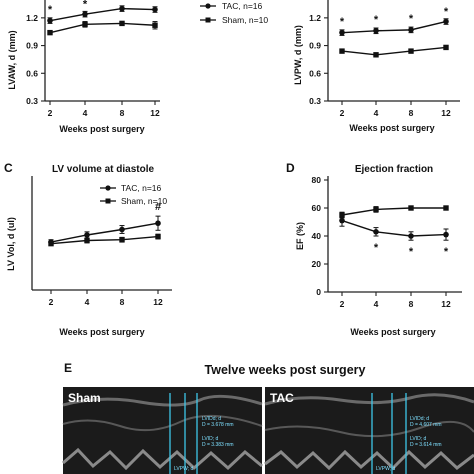 The width and height of the screenshot is (474, 474). What do you see at coordinates (317, 264) in the screenshot?
I see `y-tick-label: 20` at bounding box center [317, 264].